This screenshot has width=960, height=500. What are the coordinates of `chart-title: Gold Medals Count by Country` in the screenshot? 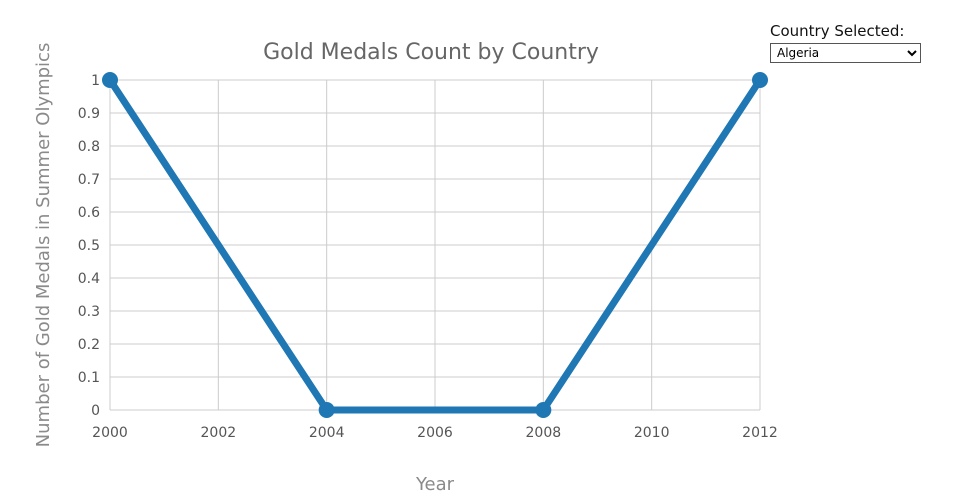 It's located at (431, 52).